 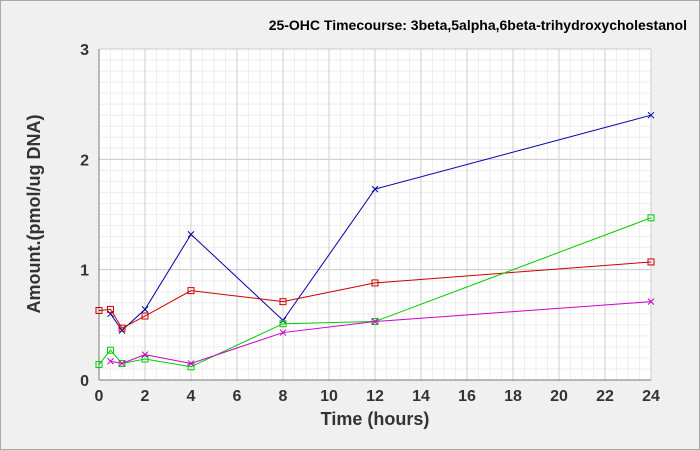 I want to click on x-tick-label: 8, so click(x=283, y=396).